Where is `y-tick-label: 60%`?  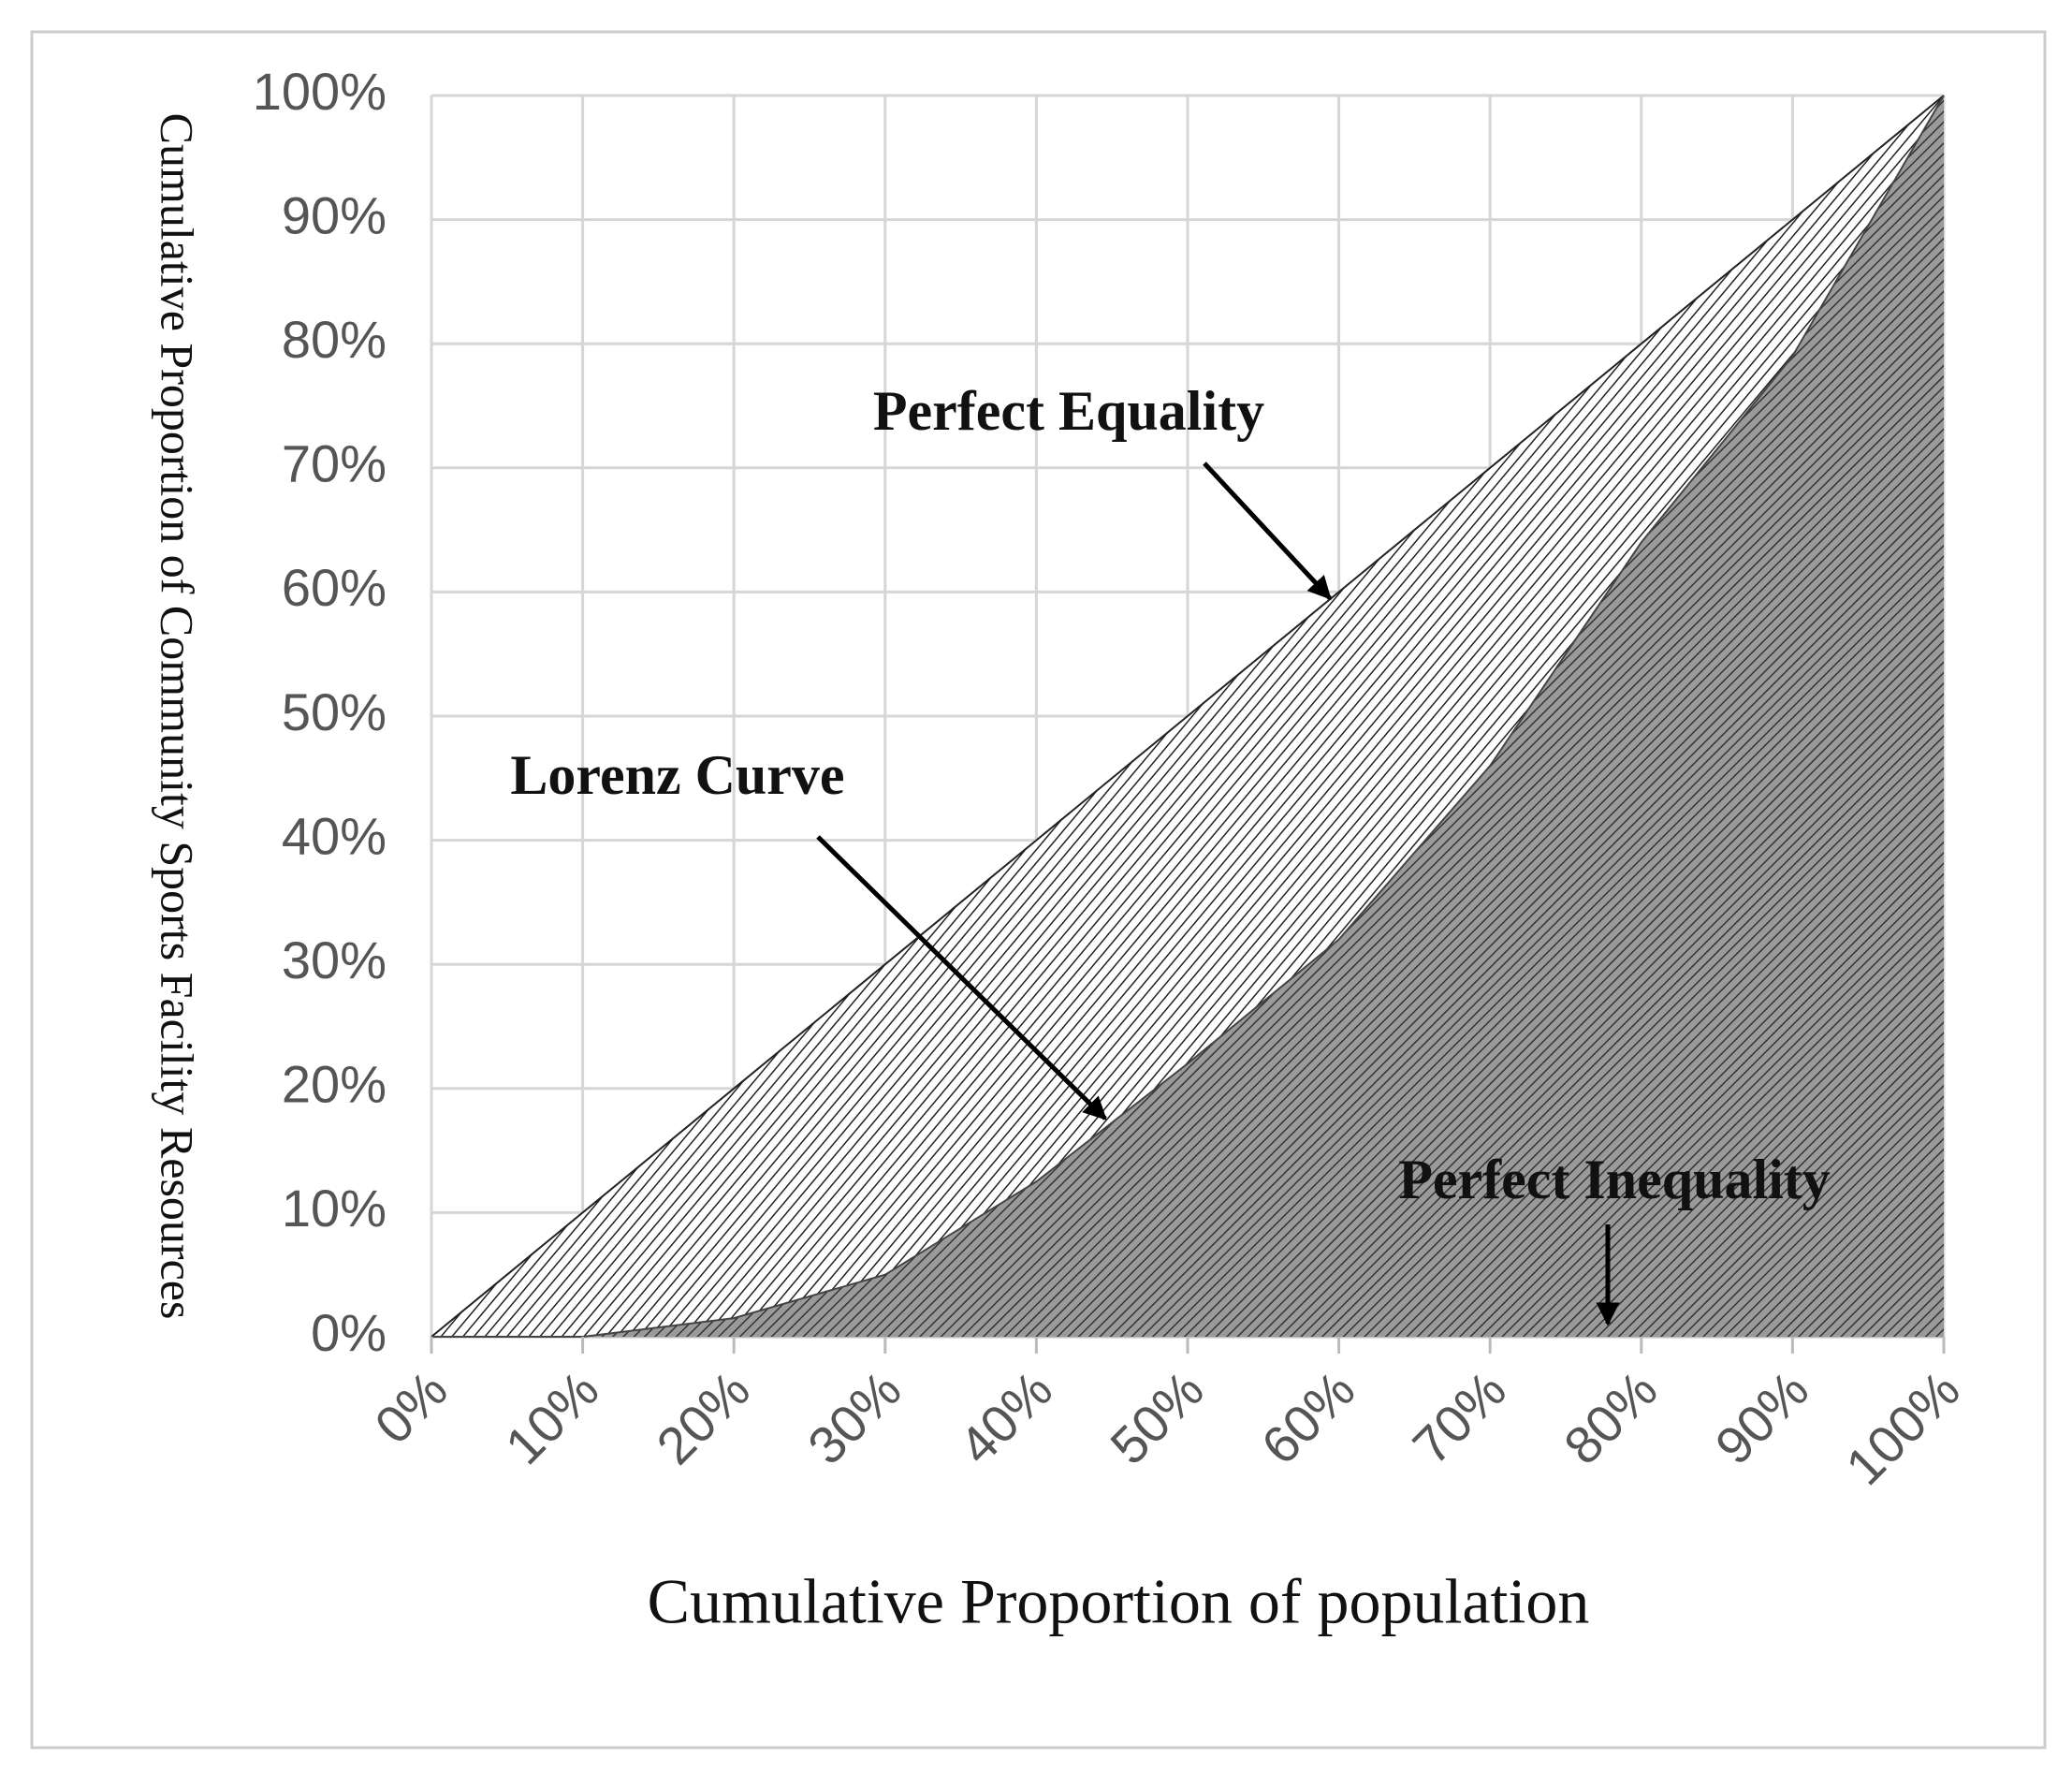
y-tick-label: 60% is located at coordinates (334, 588).